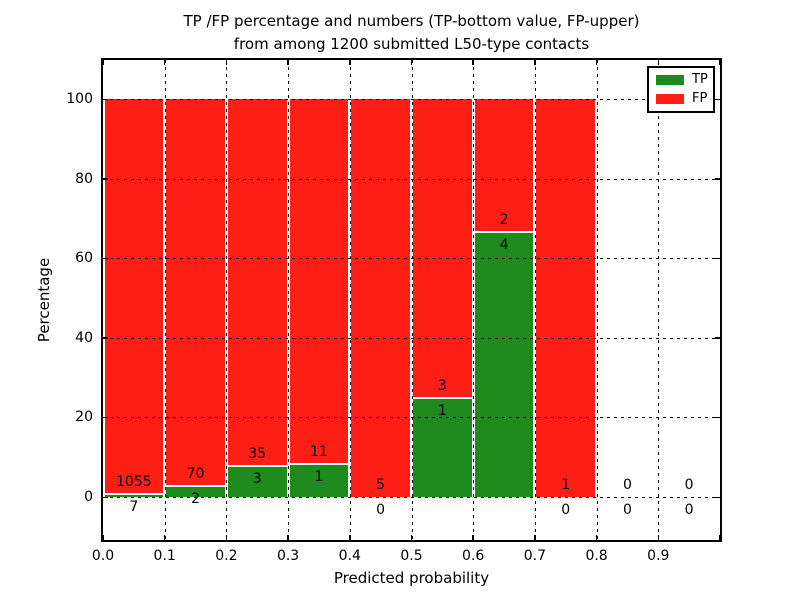  I want to click on x-tick-label: 0.4, so click(349, 556).